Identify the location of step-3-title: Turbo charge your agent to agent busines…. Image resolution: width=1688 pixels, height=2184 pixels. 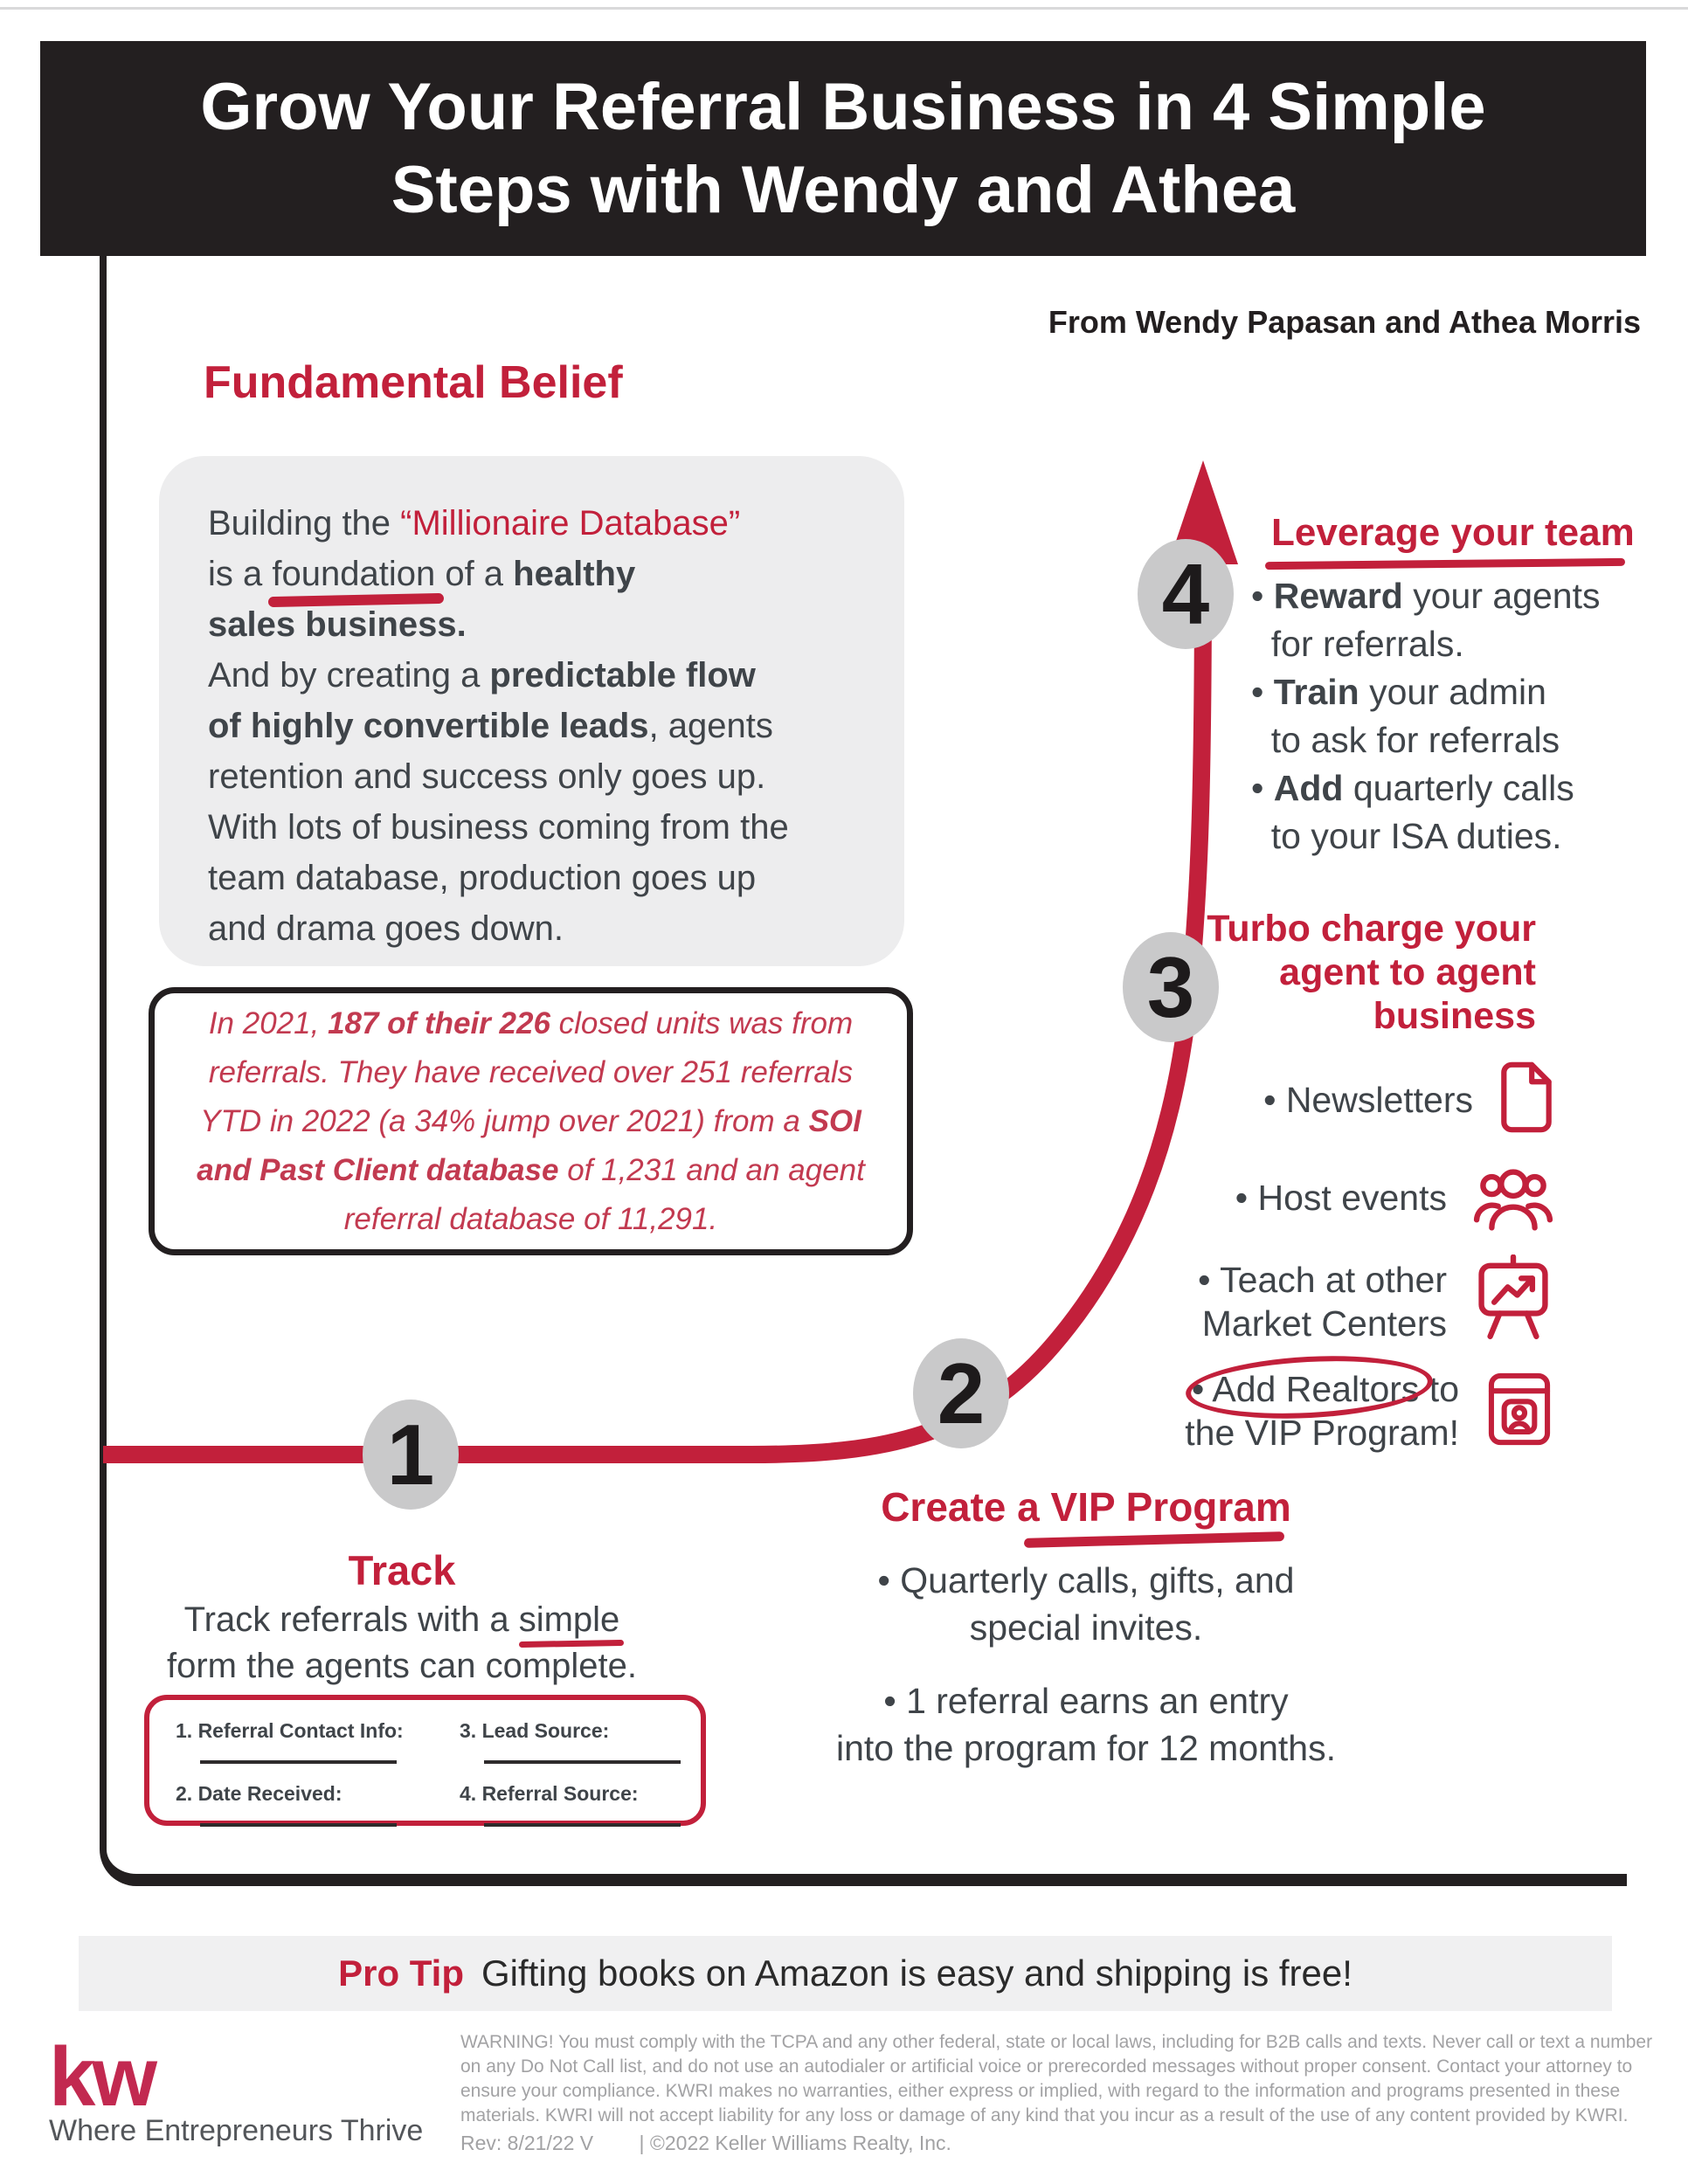
(1248, 972).